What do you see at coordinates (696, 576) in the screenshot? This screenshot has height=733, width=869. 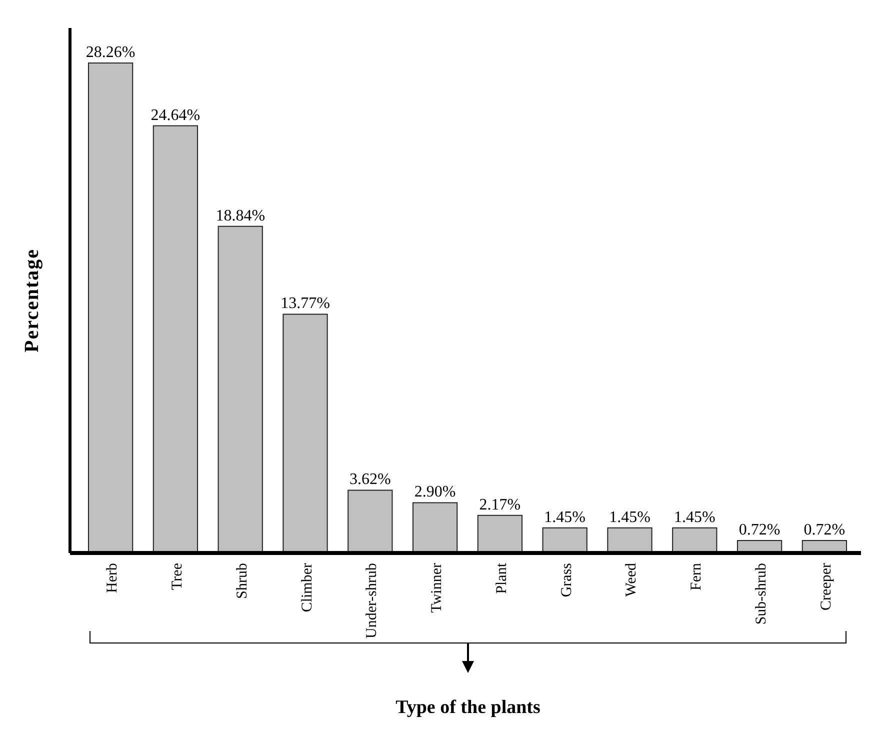 I see `x-tick-label: Fern` at bounding box center [696, 576].